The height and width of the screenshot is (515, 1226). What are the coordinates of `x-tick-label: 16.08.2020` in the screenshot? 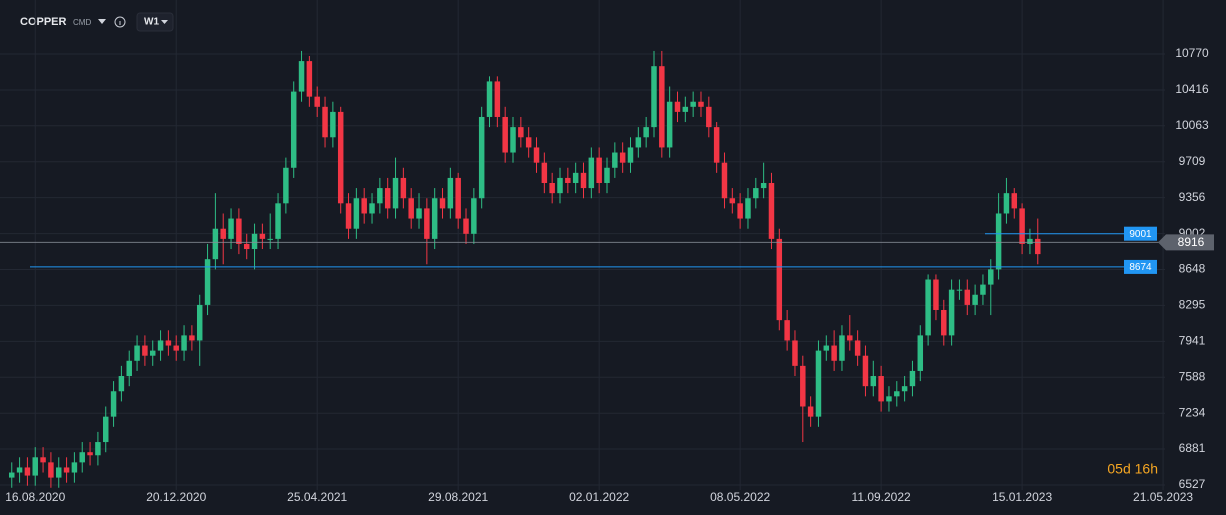 It's located at (35, 497).